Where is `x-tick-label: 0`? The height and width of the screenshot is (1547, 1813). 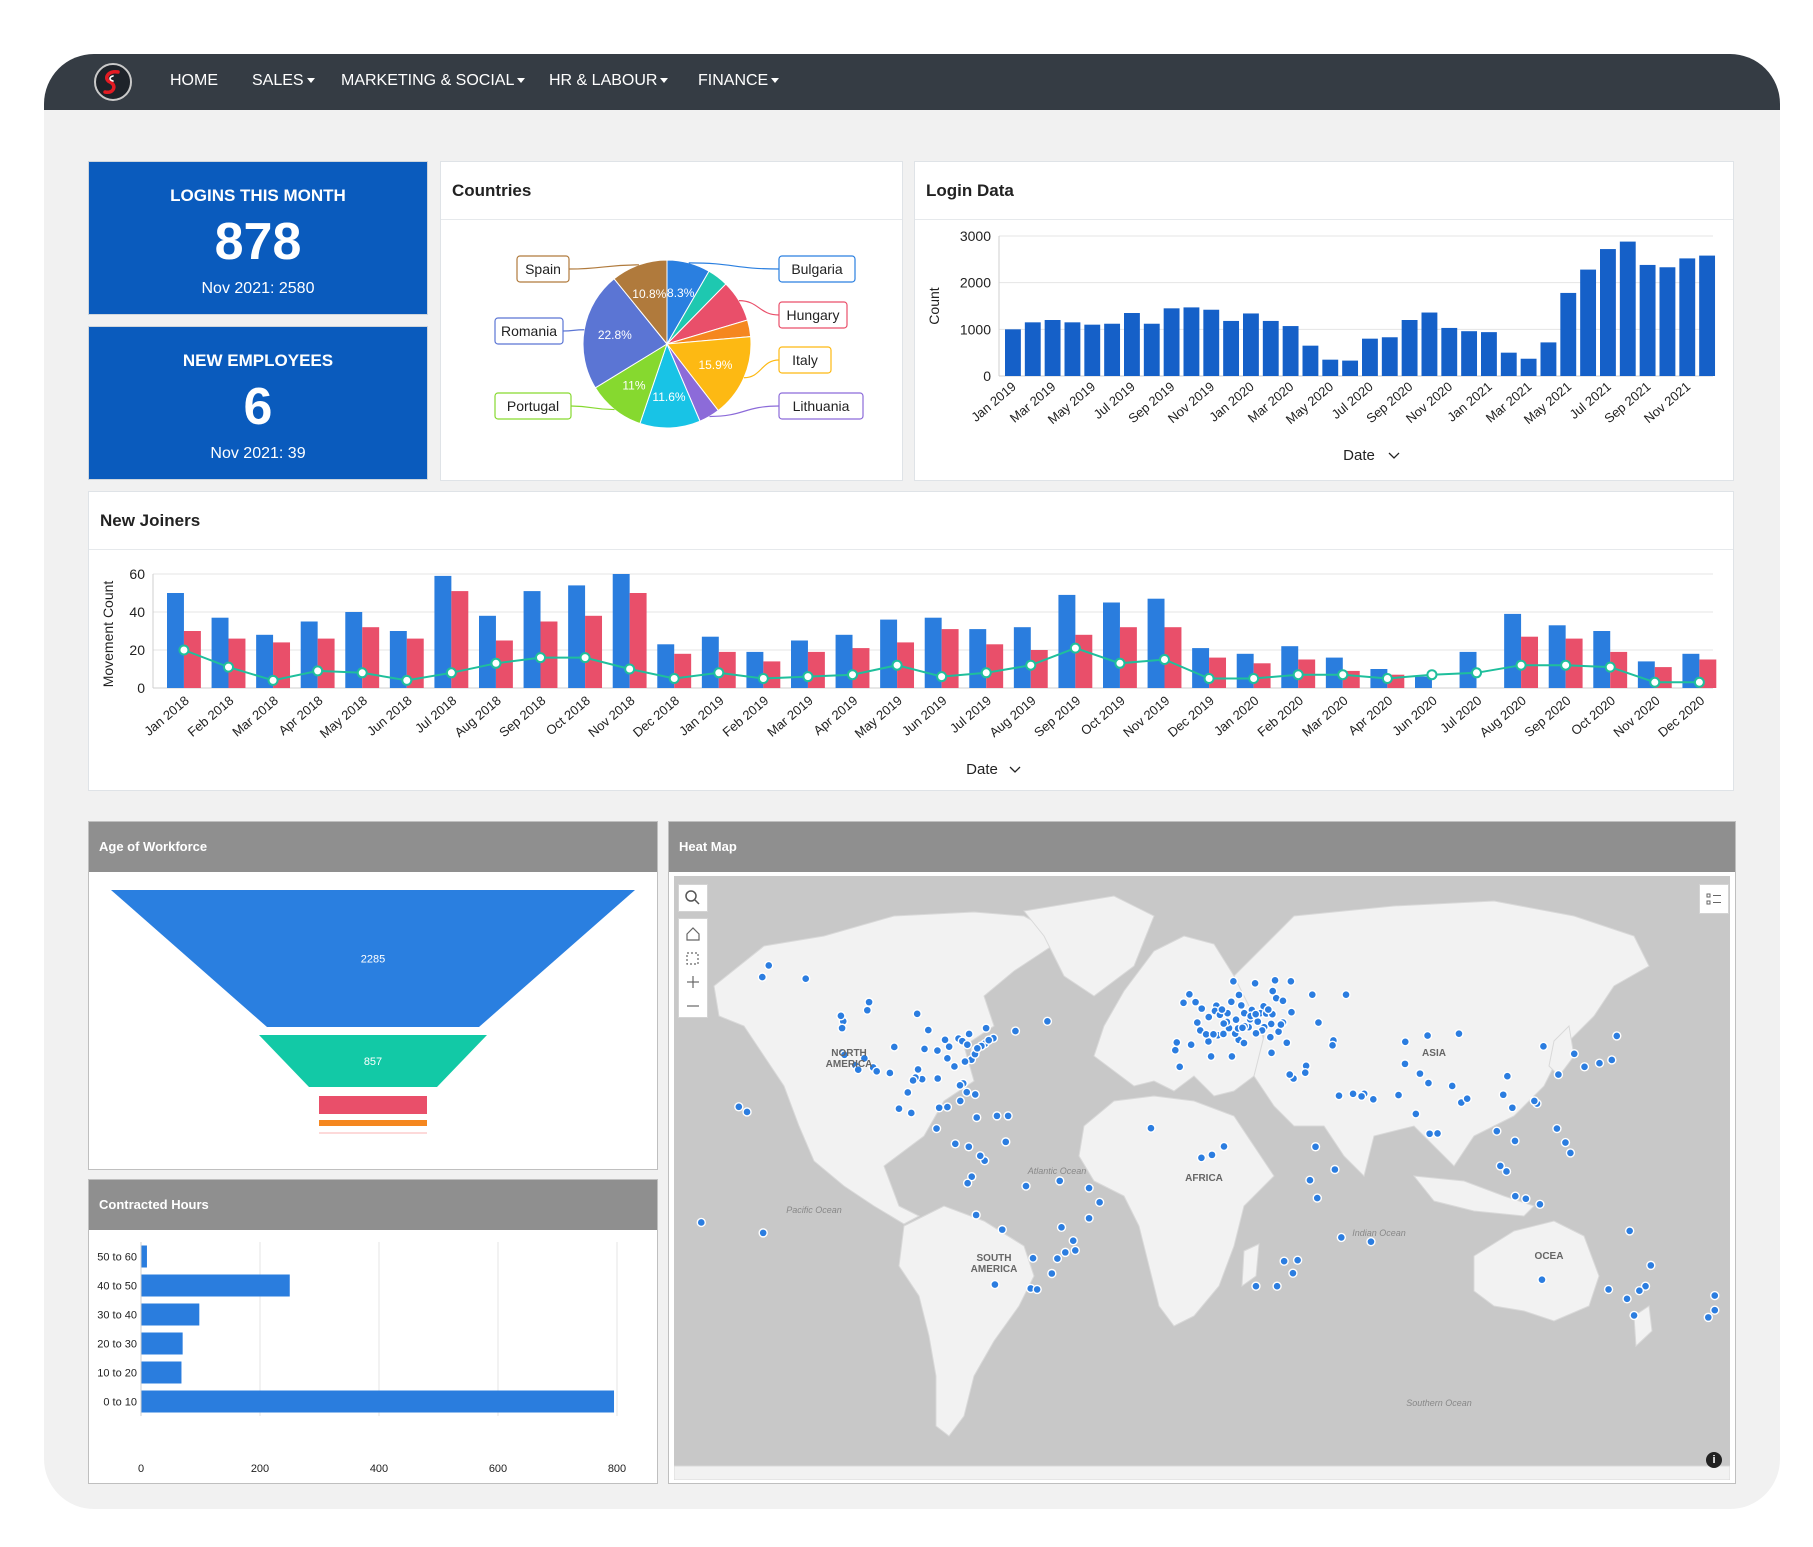 x-tick-label: 0 is located at coordinates (141, 1469).